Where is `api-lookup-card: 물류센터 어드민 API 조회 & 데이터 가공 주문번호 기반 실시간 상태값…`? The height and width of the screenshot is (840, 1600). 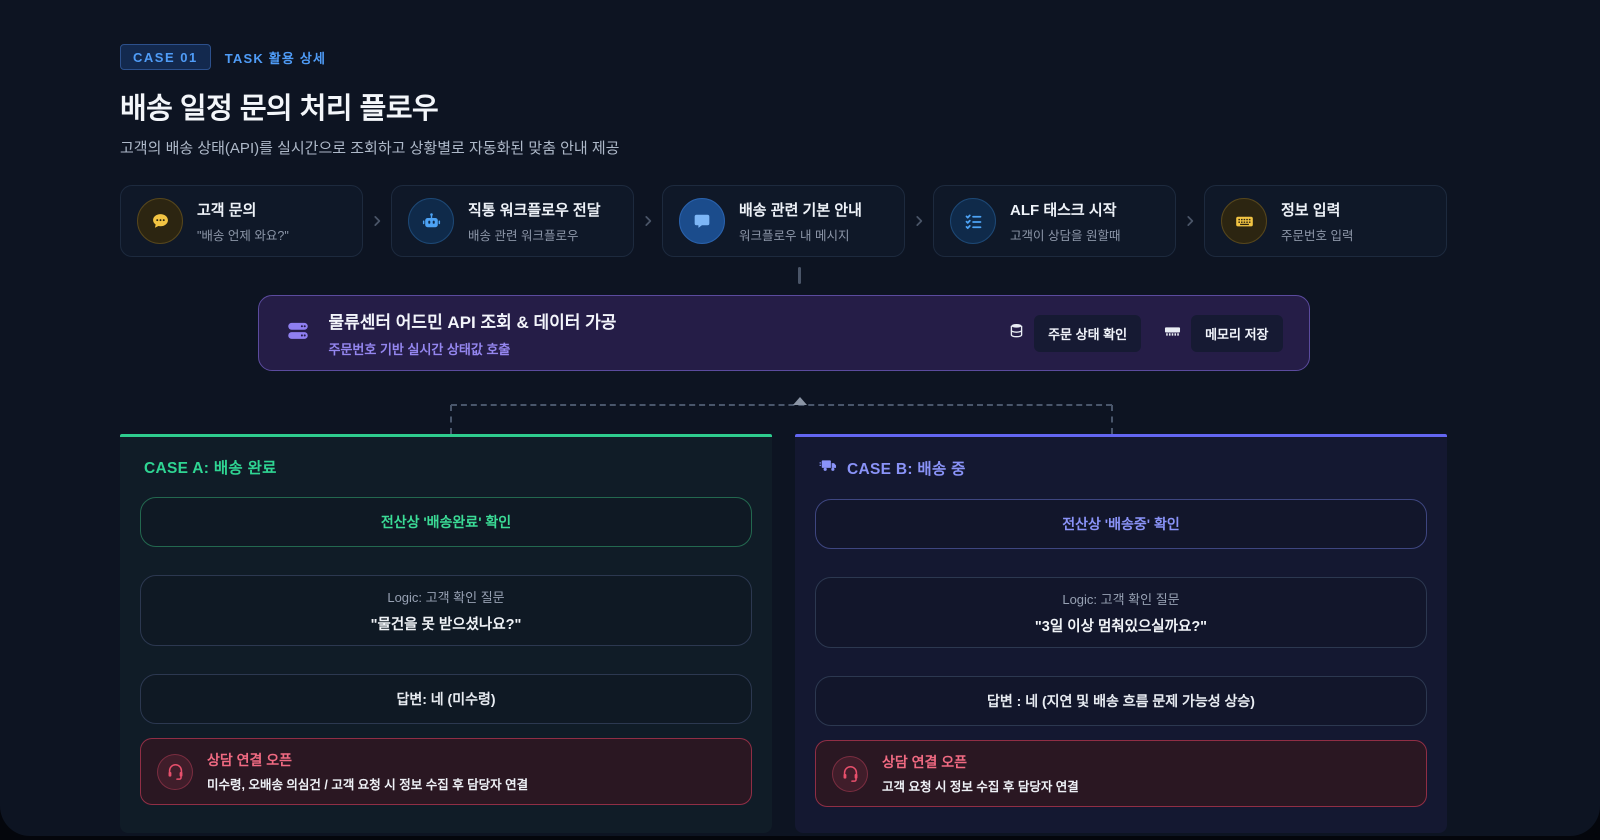
api-lookup-card: 물류센터 어드민 API 조회 & 데이터 가공 주문번호 기반 실시간 상태값… is located at coordinates (783, 333).